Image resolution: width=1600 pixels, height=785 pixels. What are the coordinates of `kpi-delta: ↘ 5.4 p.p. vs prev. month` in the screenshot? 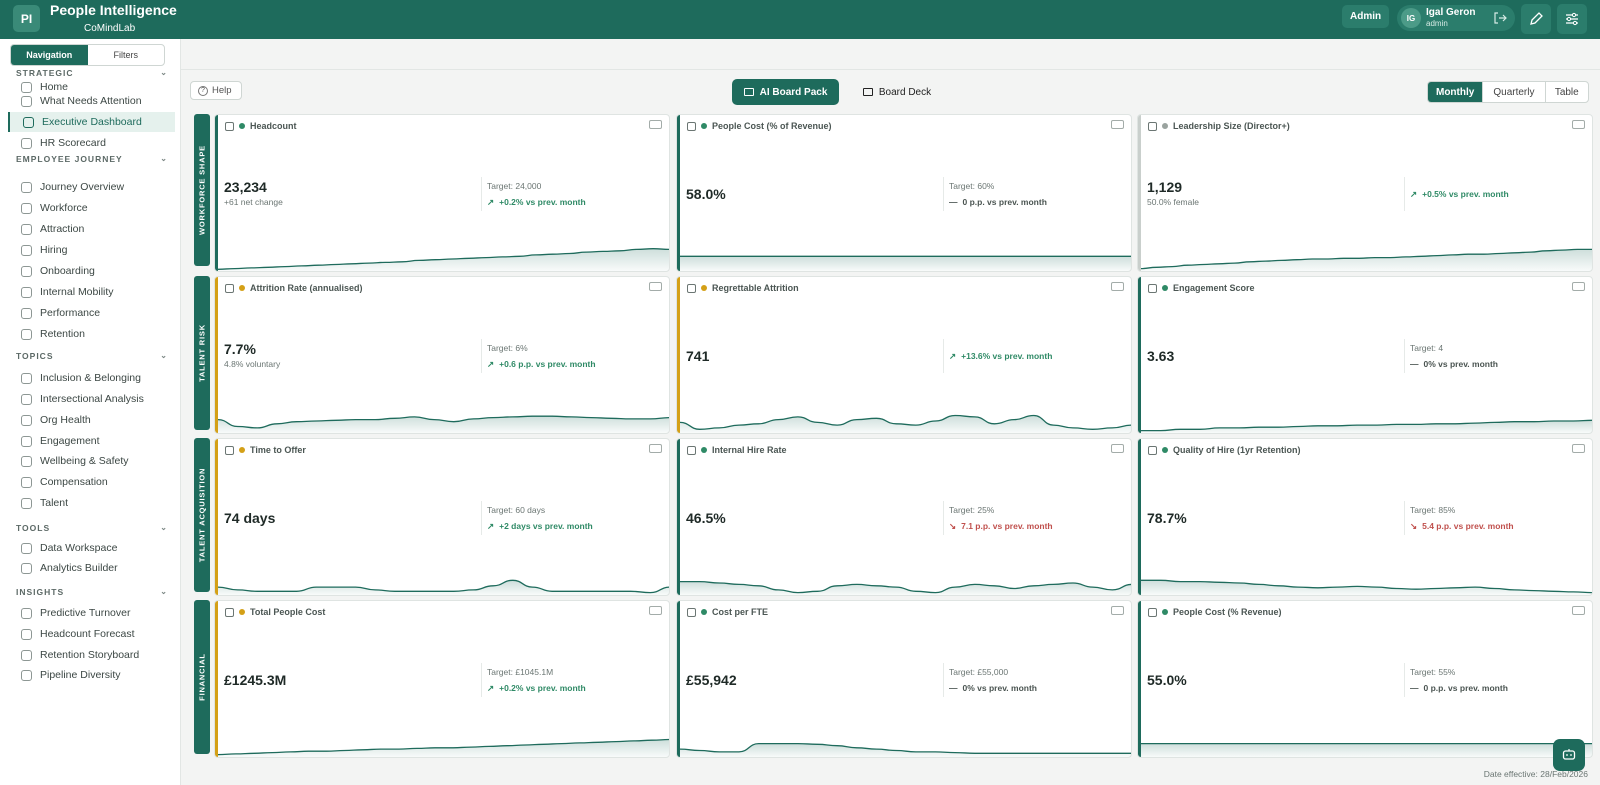 It's located at (1462, 526).